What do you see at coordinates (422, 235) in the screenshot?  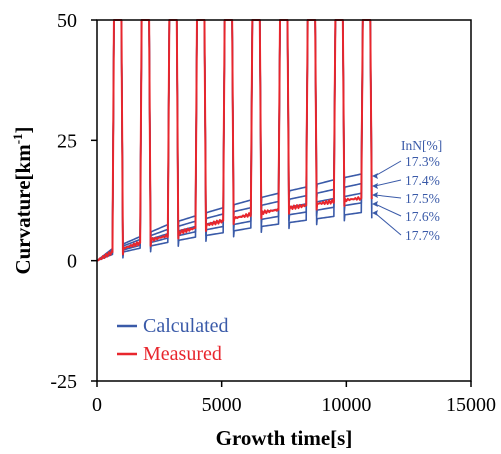 I see `annotation-label-17-7: 17.7%` at bounding box center [422, 235].